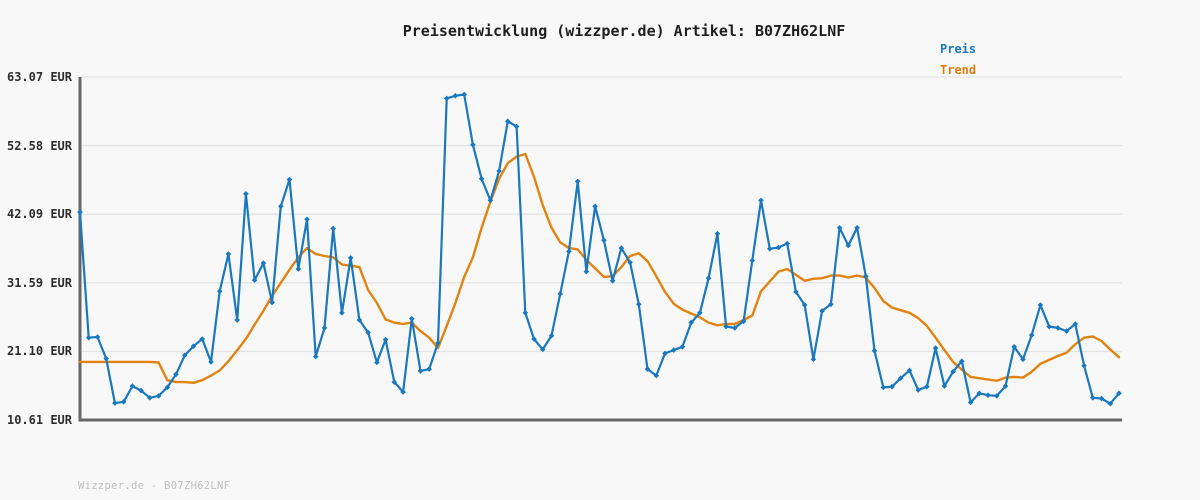 The image size is (1200, 500). I want to click on y-axis-tick-label: 10.61 EUR, so click(39, 420).